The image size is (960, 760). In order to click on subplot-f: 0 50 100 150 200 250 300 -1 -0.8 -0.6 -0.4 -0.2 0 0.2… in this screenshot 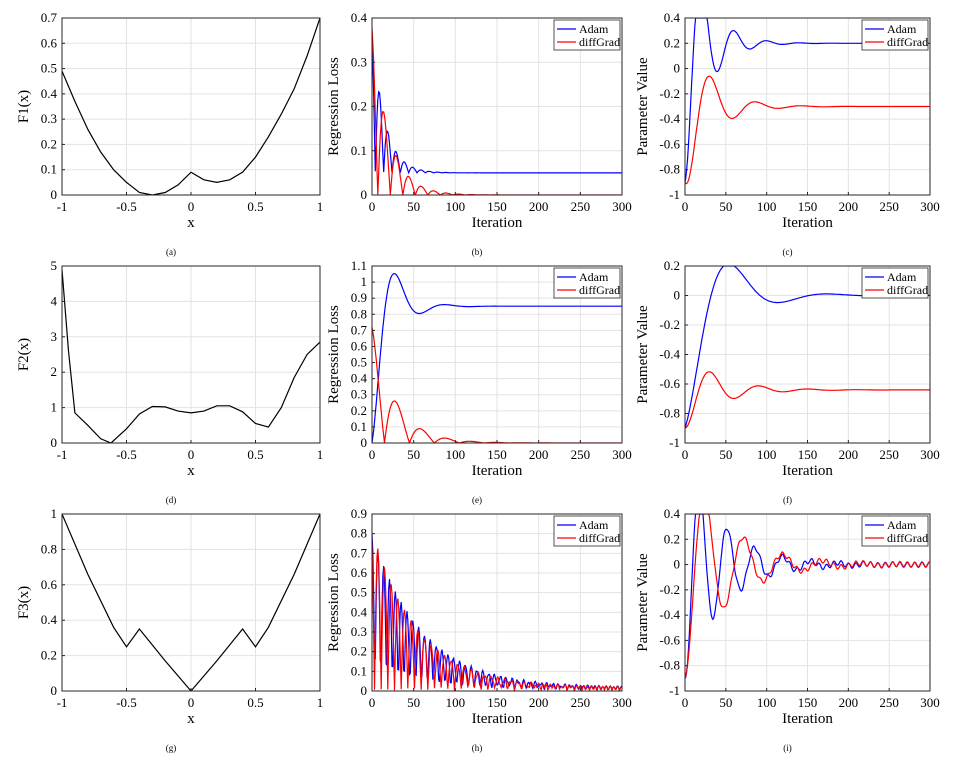, I will do `click(787, 381)`.